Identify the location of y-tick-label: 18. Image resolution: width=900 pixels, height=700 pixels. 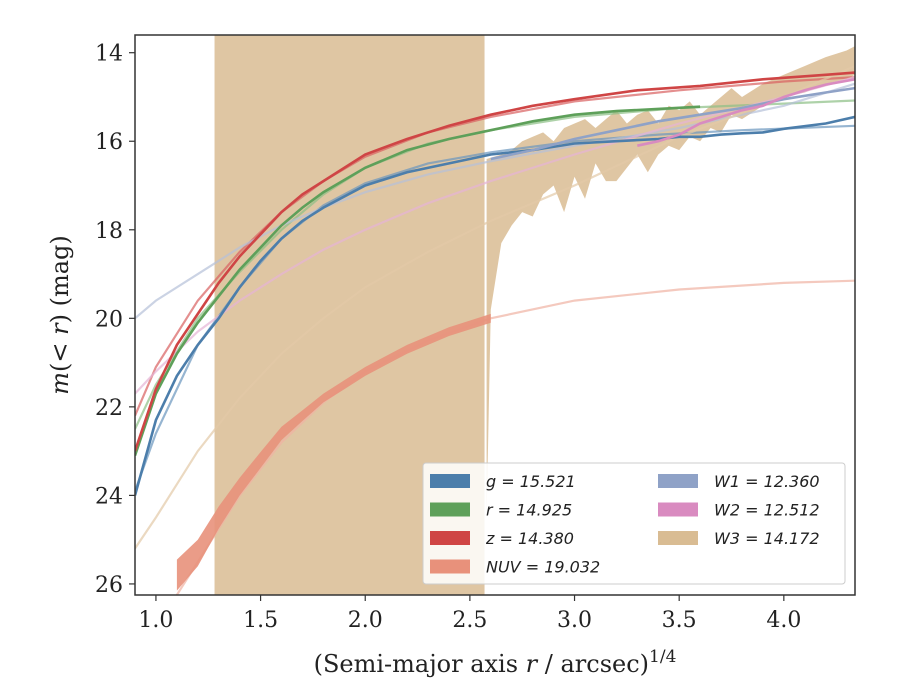
(109, 231).